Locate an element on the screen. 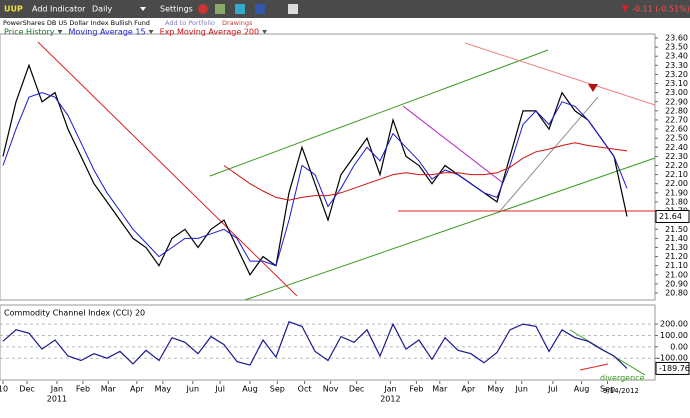  period: Daily is located at coordinates (102, 9).